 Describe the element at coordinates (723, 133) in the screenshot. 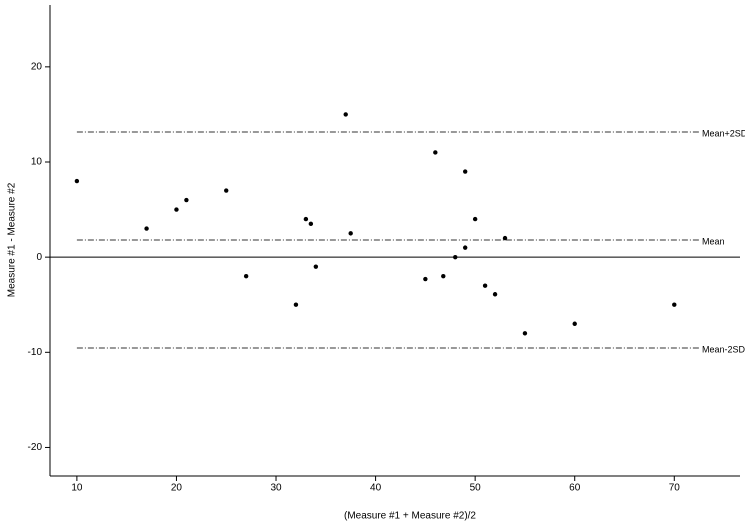

I see `reference-label: Mean+2SD` at that location.